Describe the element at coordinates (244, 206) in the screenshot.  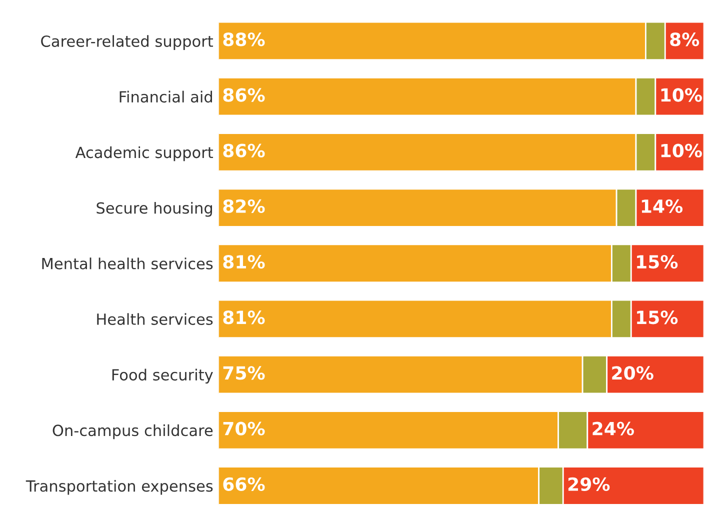
I see `data-label: 82%` at that location.